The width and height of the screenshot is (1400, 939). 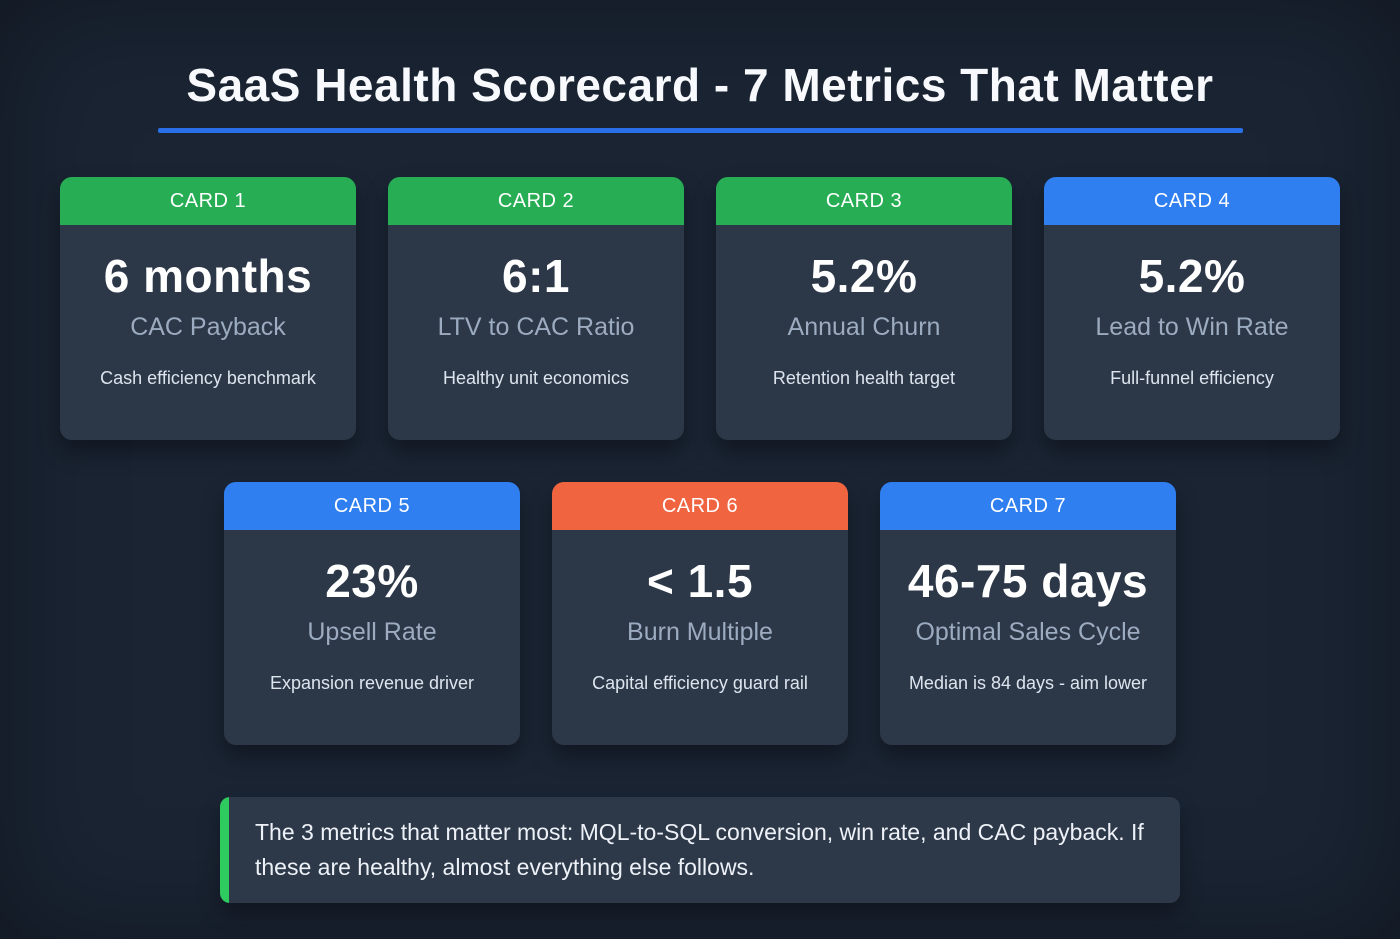 What do you see at coordinates (372, 581) in the screenshot?
I see `card-metric-value: 23%` at bounding box center [372, 581].